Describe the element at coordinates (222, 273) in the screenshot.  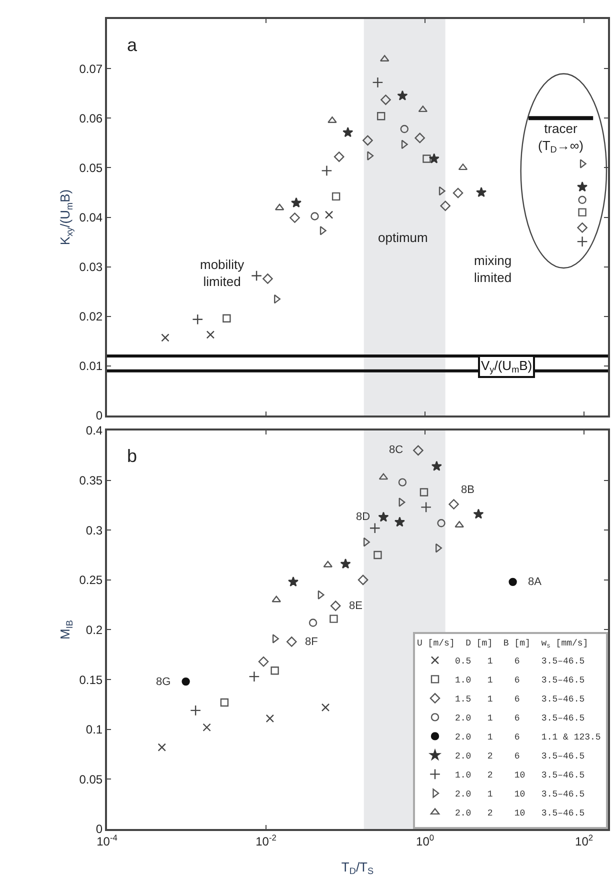
I see `annotation: mobility limited` at that location.